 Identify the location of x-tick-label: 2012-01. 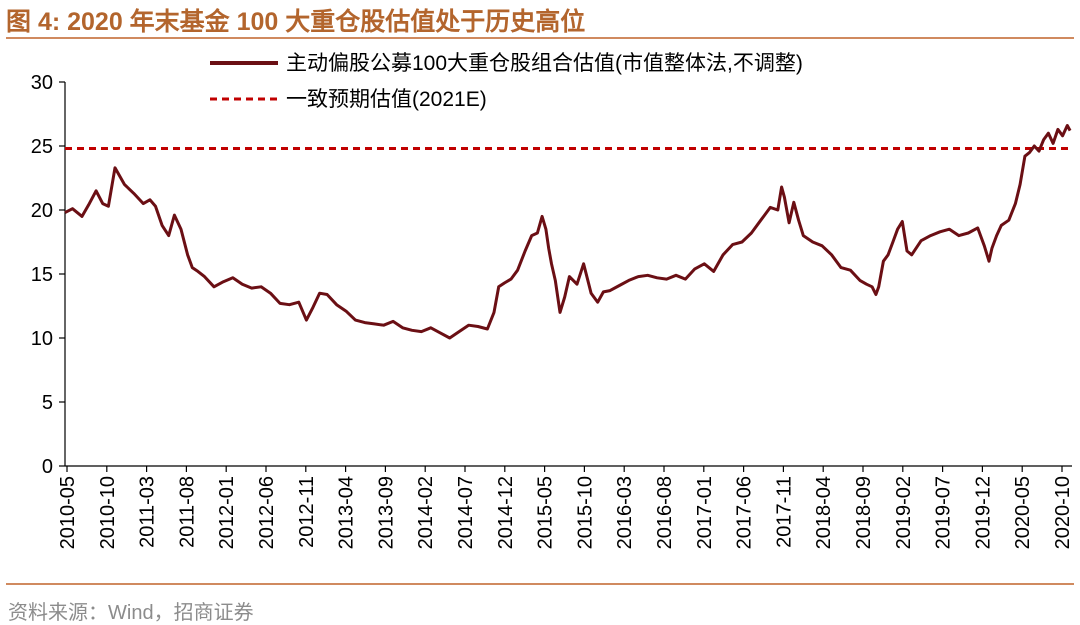
(227, 512).